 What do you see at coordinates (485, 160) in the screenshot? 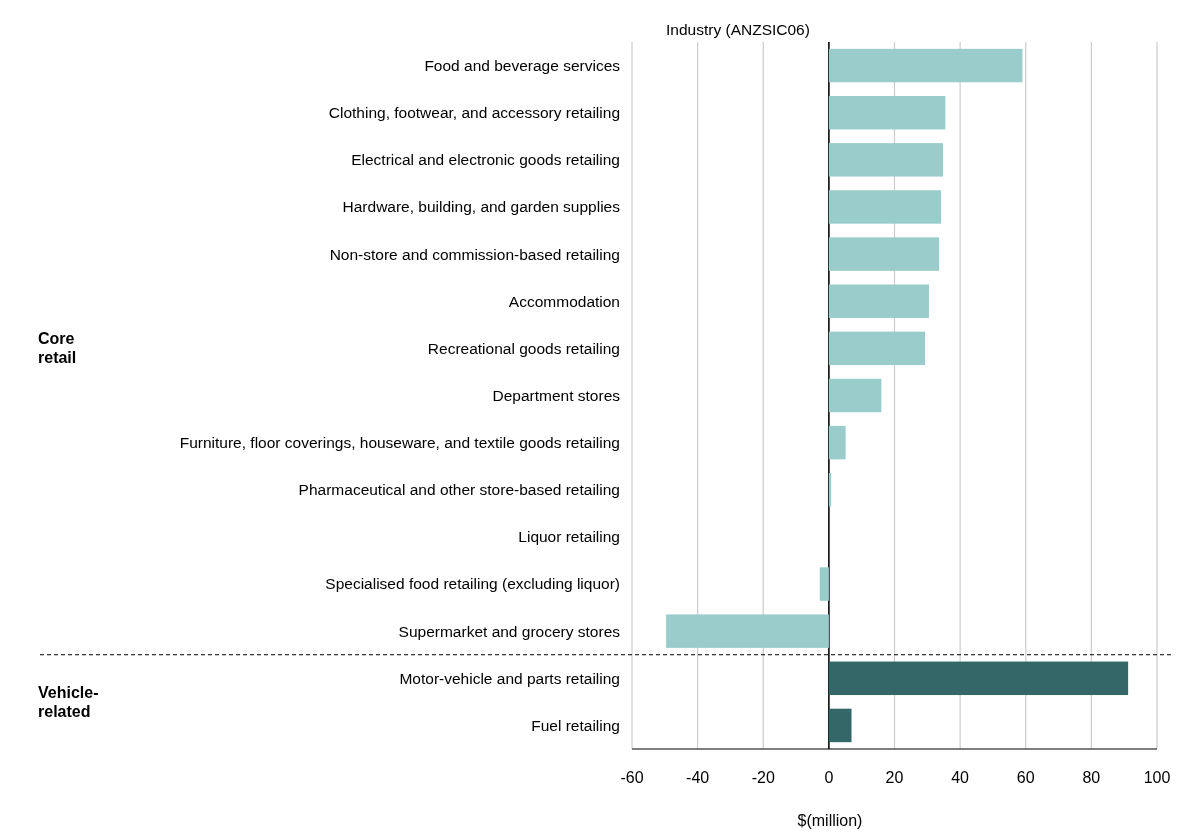
I see `y-tick-label: Electrical and electronic goods retailing` at bounding box center [485, 160].